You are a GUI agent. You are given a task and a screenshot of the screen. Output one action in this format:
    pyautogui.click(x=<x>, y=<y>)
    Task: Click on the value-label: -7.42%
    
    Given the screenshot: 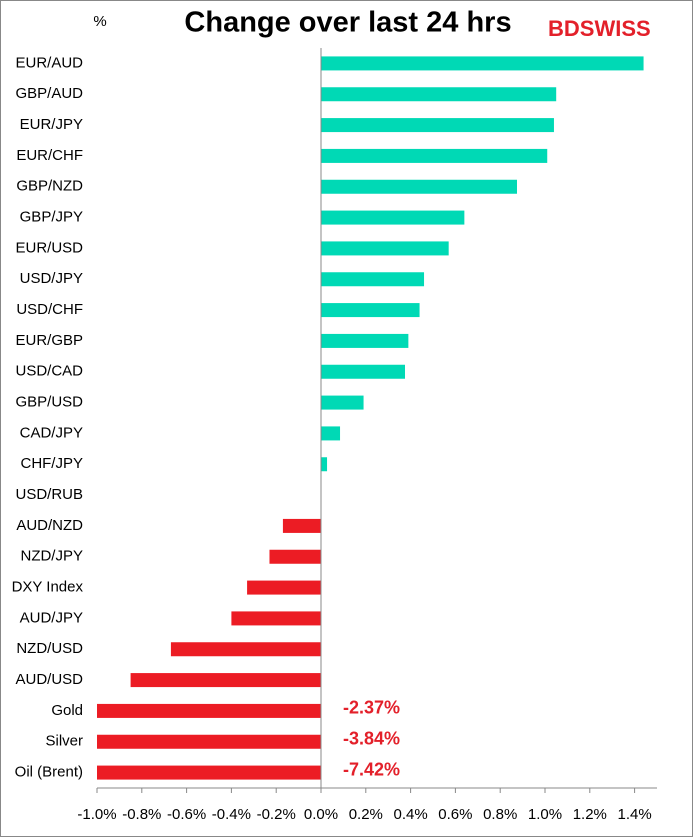 What is the action you would take?
    pyautogui.click(x=371, y=769)
    